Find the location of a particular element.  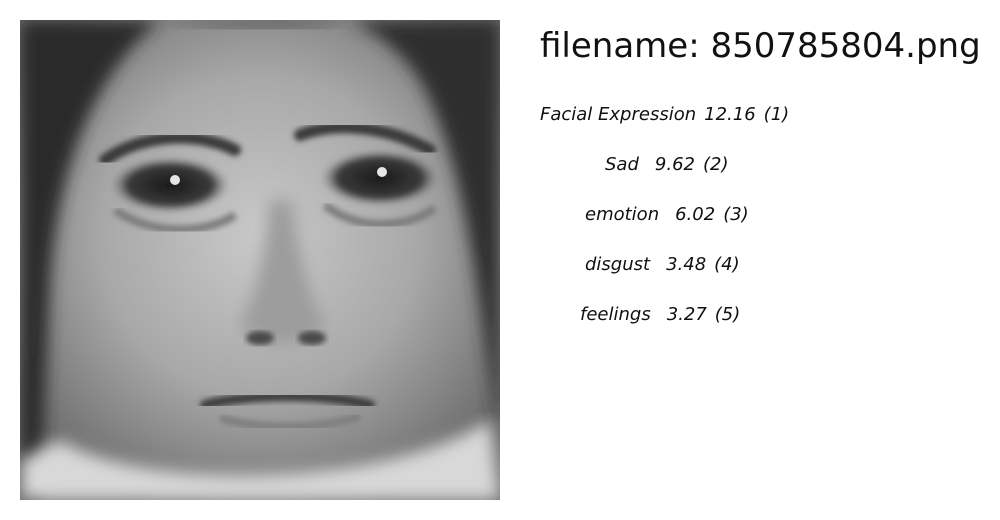

label-rank: (3) is located at coordinates (736, 214).